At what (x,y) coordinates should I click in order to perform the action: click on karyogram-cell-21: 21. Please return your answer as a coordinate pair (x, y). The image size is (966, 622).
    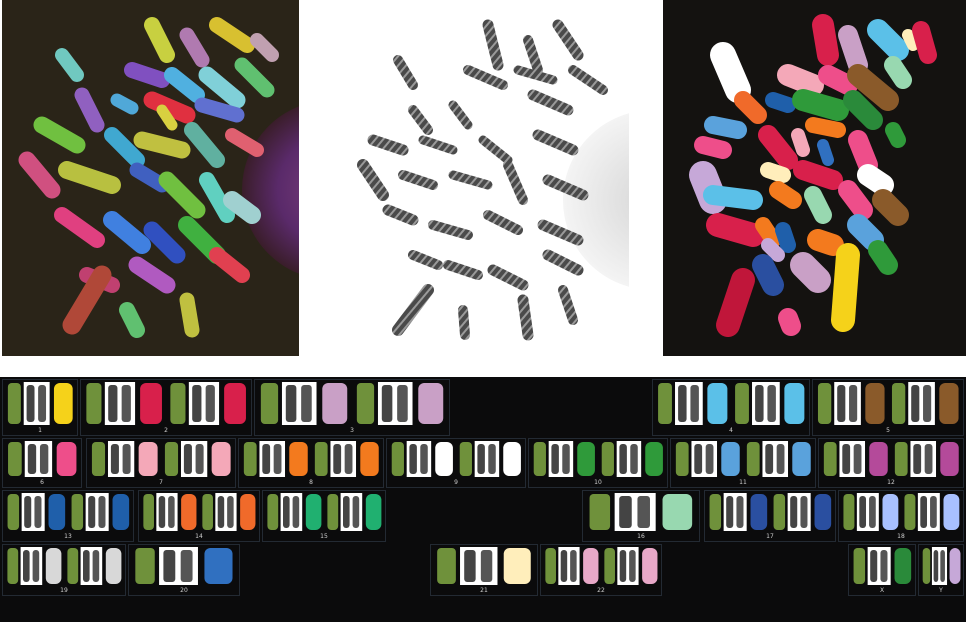
    Looking at the image, I should click on (484, 570).